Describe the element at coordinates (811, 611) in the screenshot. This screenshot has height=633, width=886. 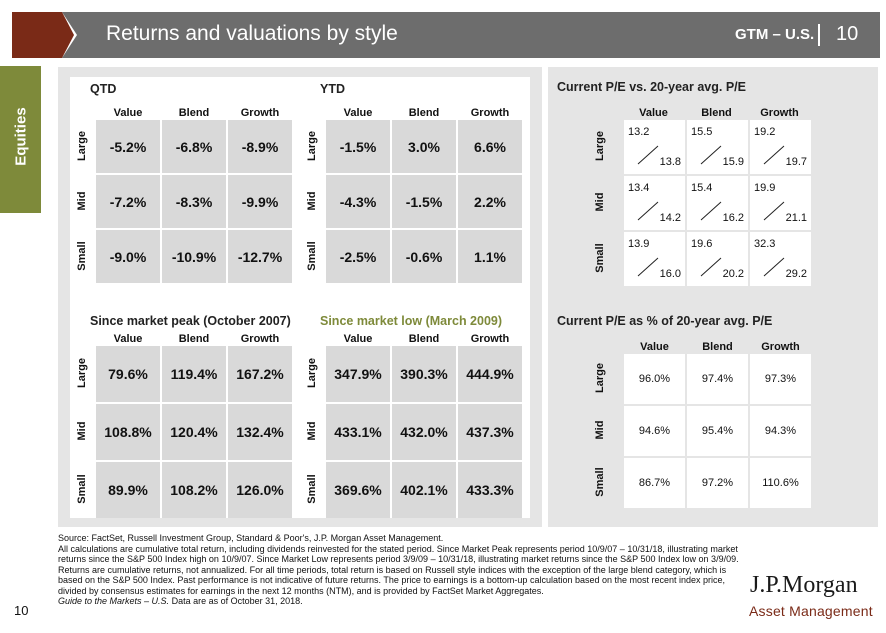
I see `logo-asset-management: Asset Management` at that location.